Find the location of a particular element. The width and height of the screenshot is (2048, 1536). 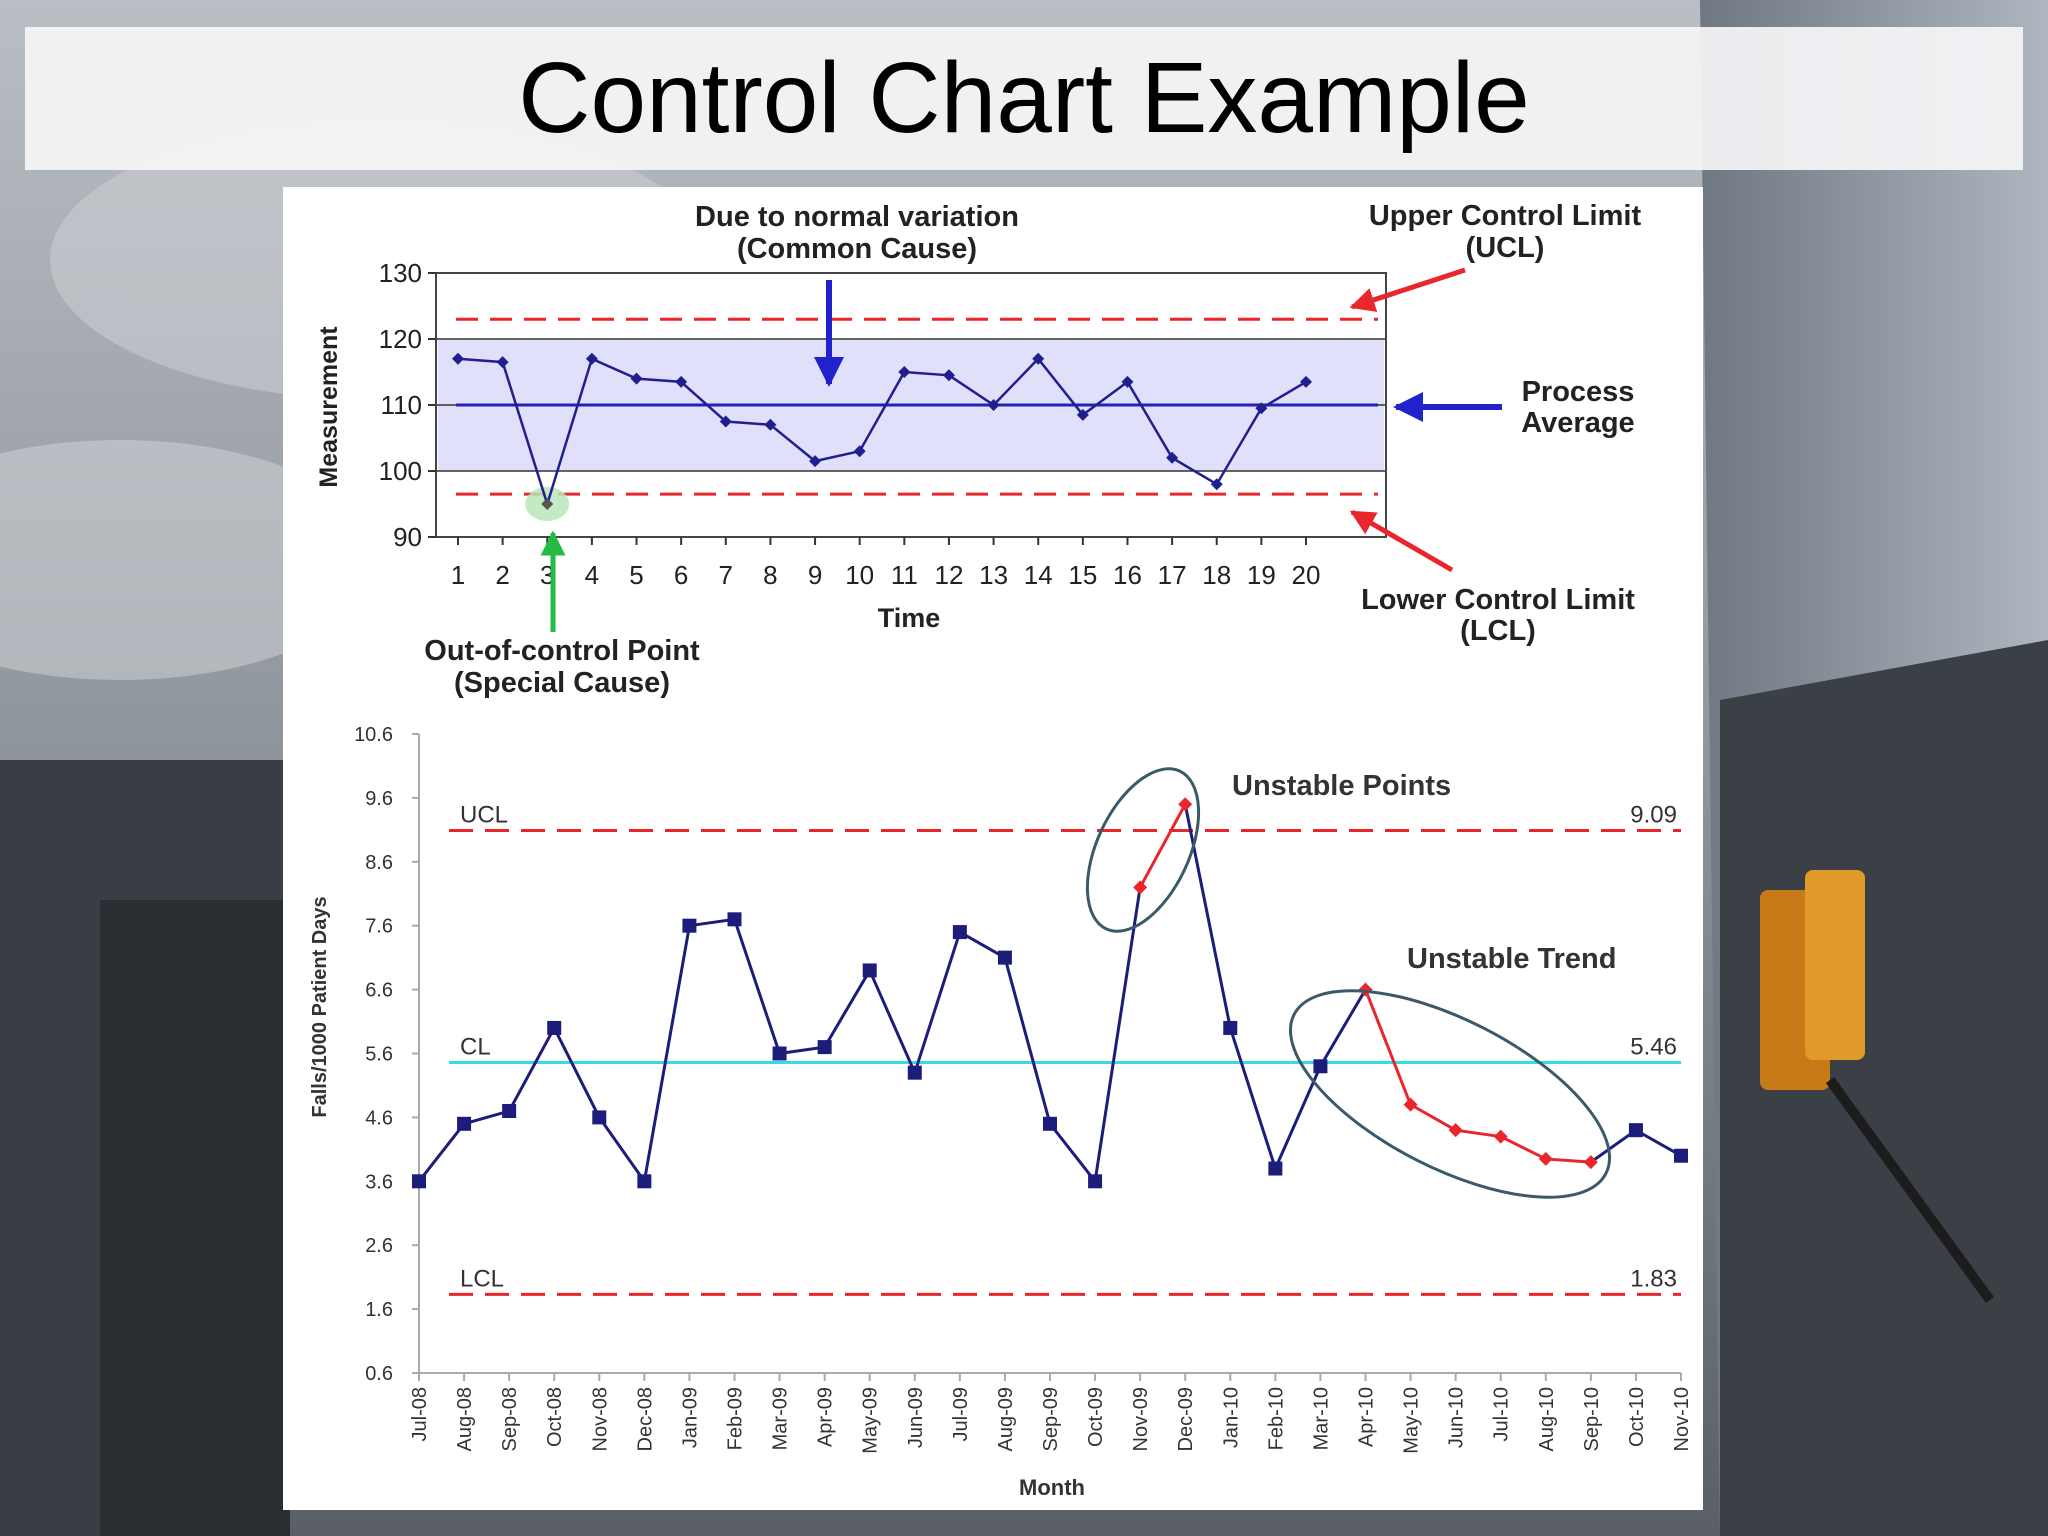

average-annotation-line2: Average is located at coordinates (1577, 423).